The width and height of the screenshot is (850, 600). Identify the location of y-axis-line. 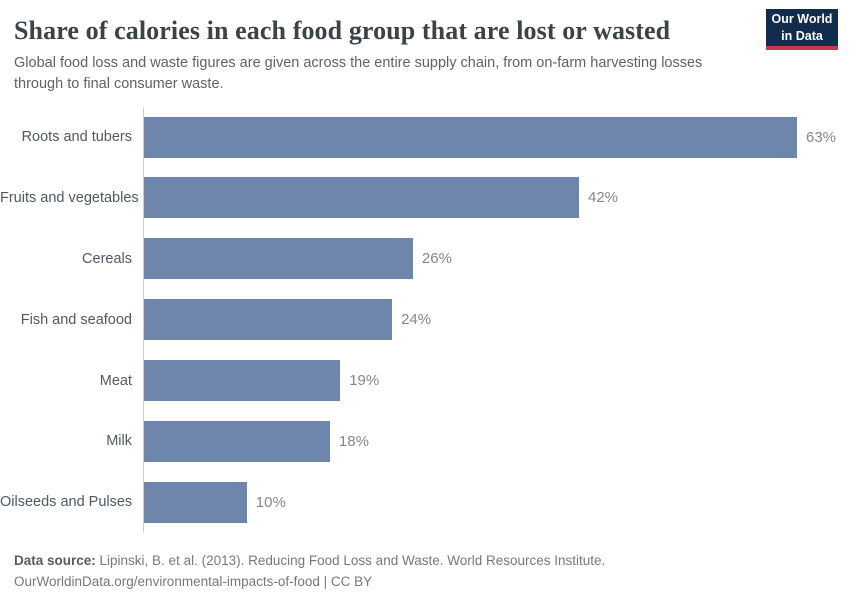
(143, 319).